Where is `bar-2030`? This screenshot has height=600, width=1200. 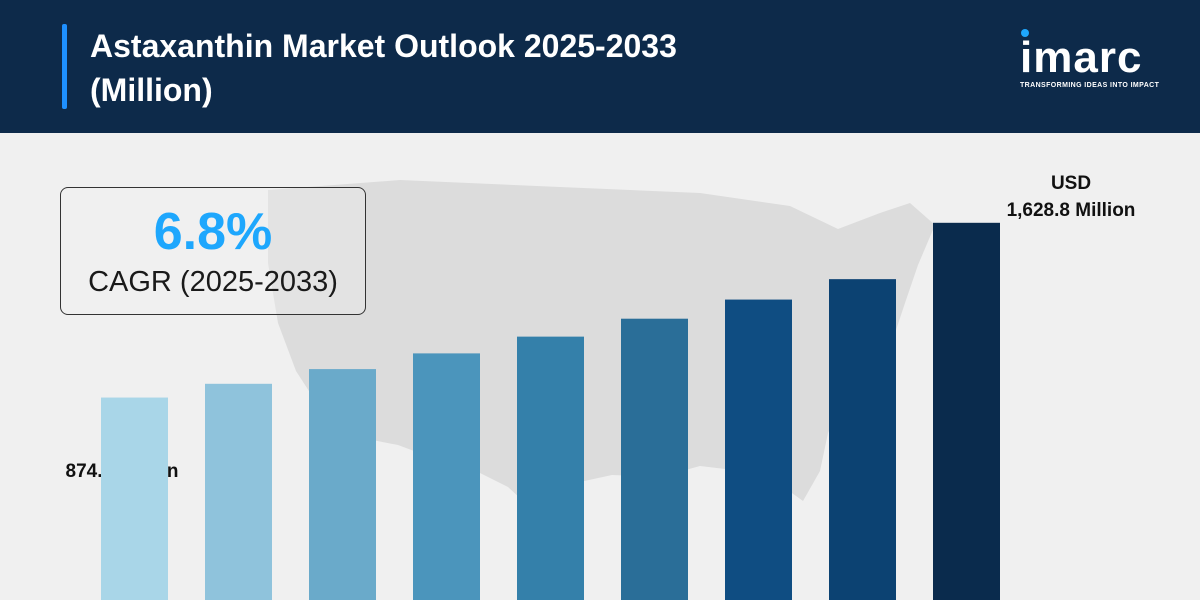 bar-2030 is located at coordinates (654, 459).